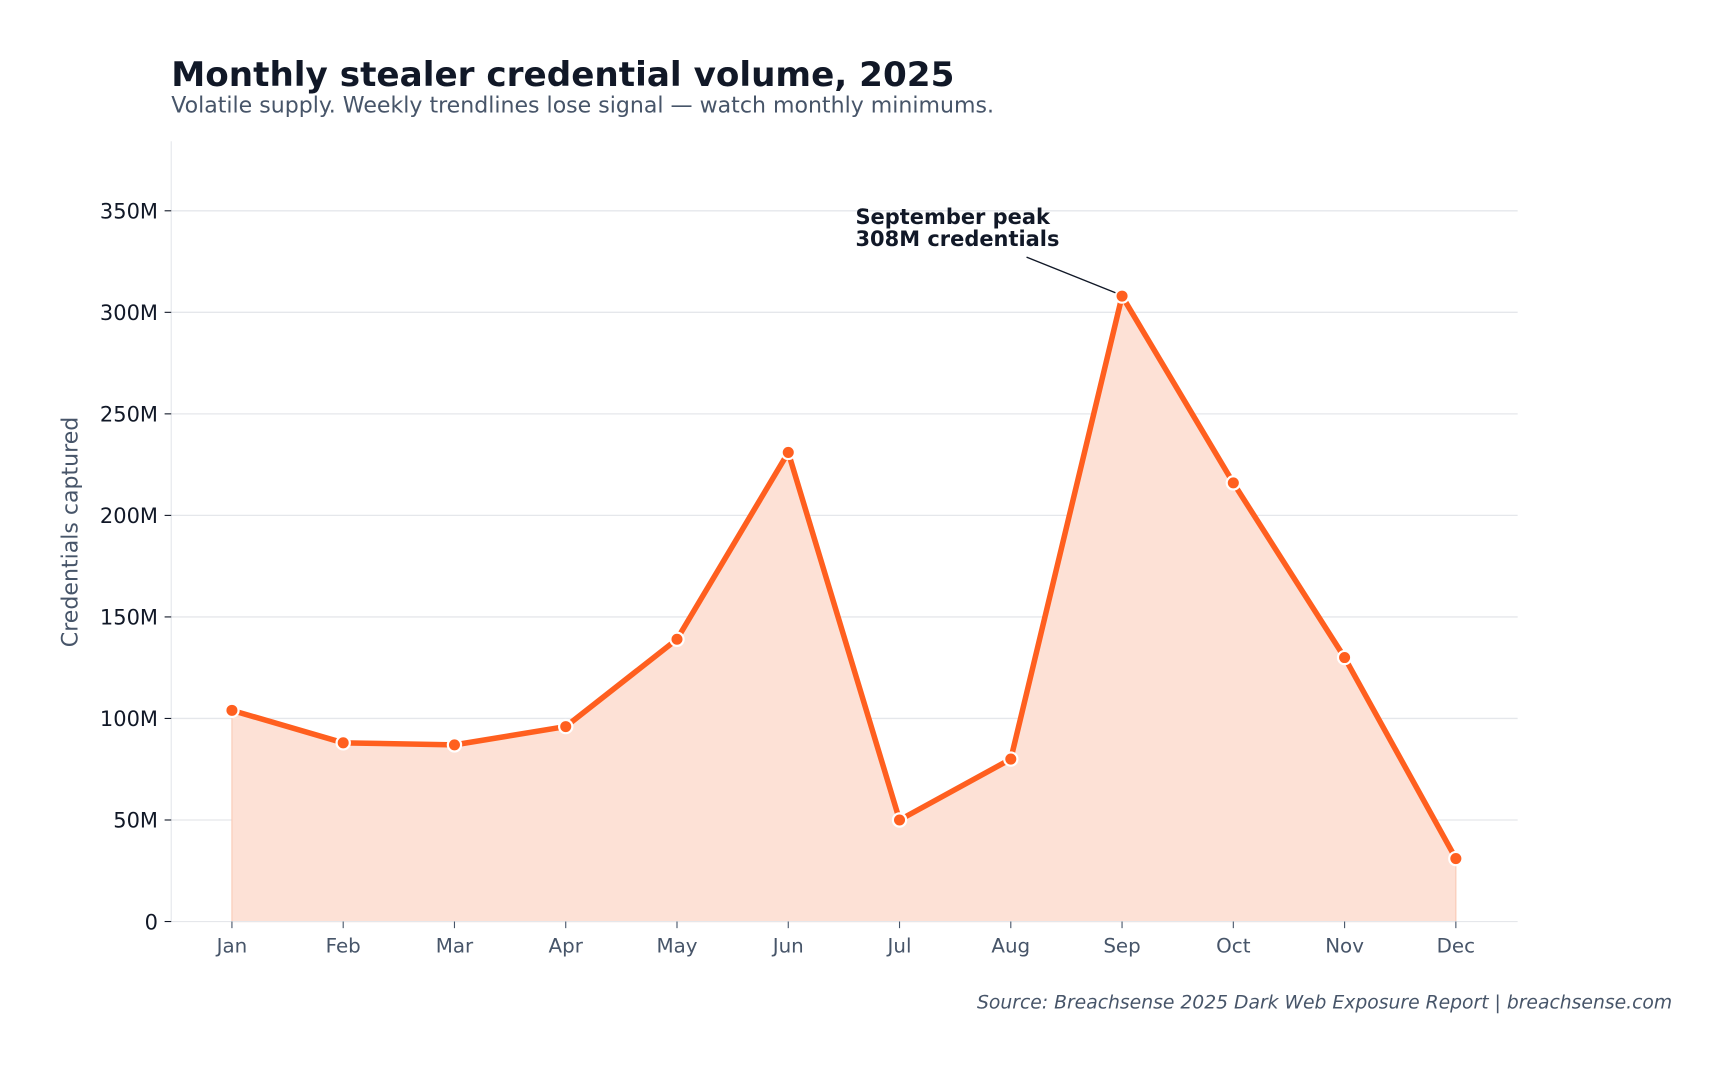 The image size is (1722, 1065). Describe the element at coordinates (787, 945) in the screenshot. I see `x-tick-label: Jun` at that location.